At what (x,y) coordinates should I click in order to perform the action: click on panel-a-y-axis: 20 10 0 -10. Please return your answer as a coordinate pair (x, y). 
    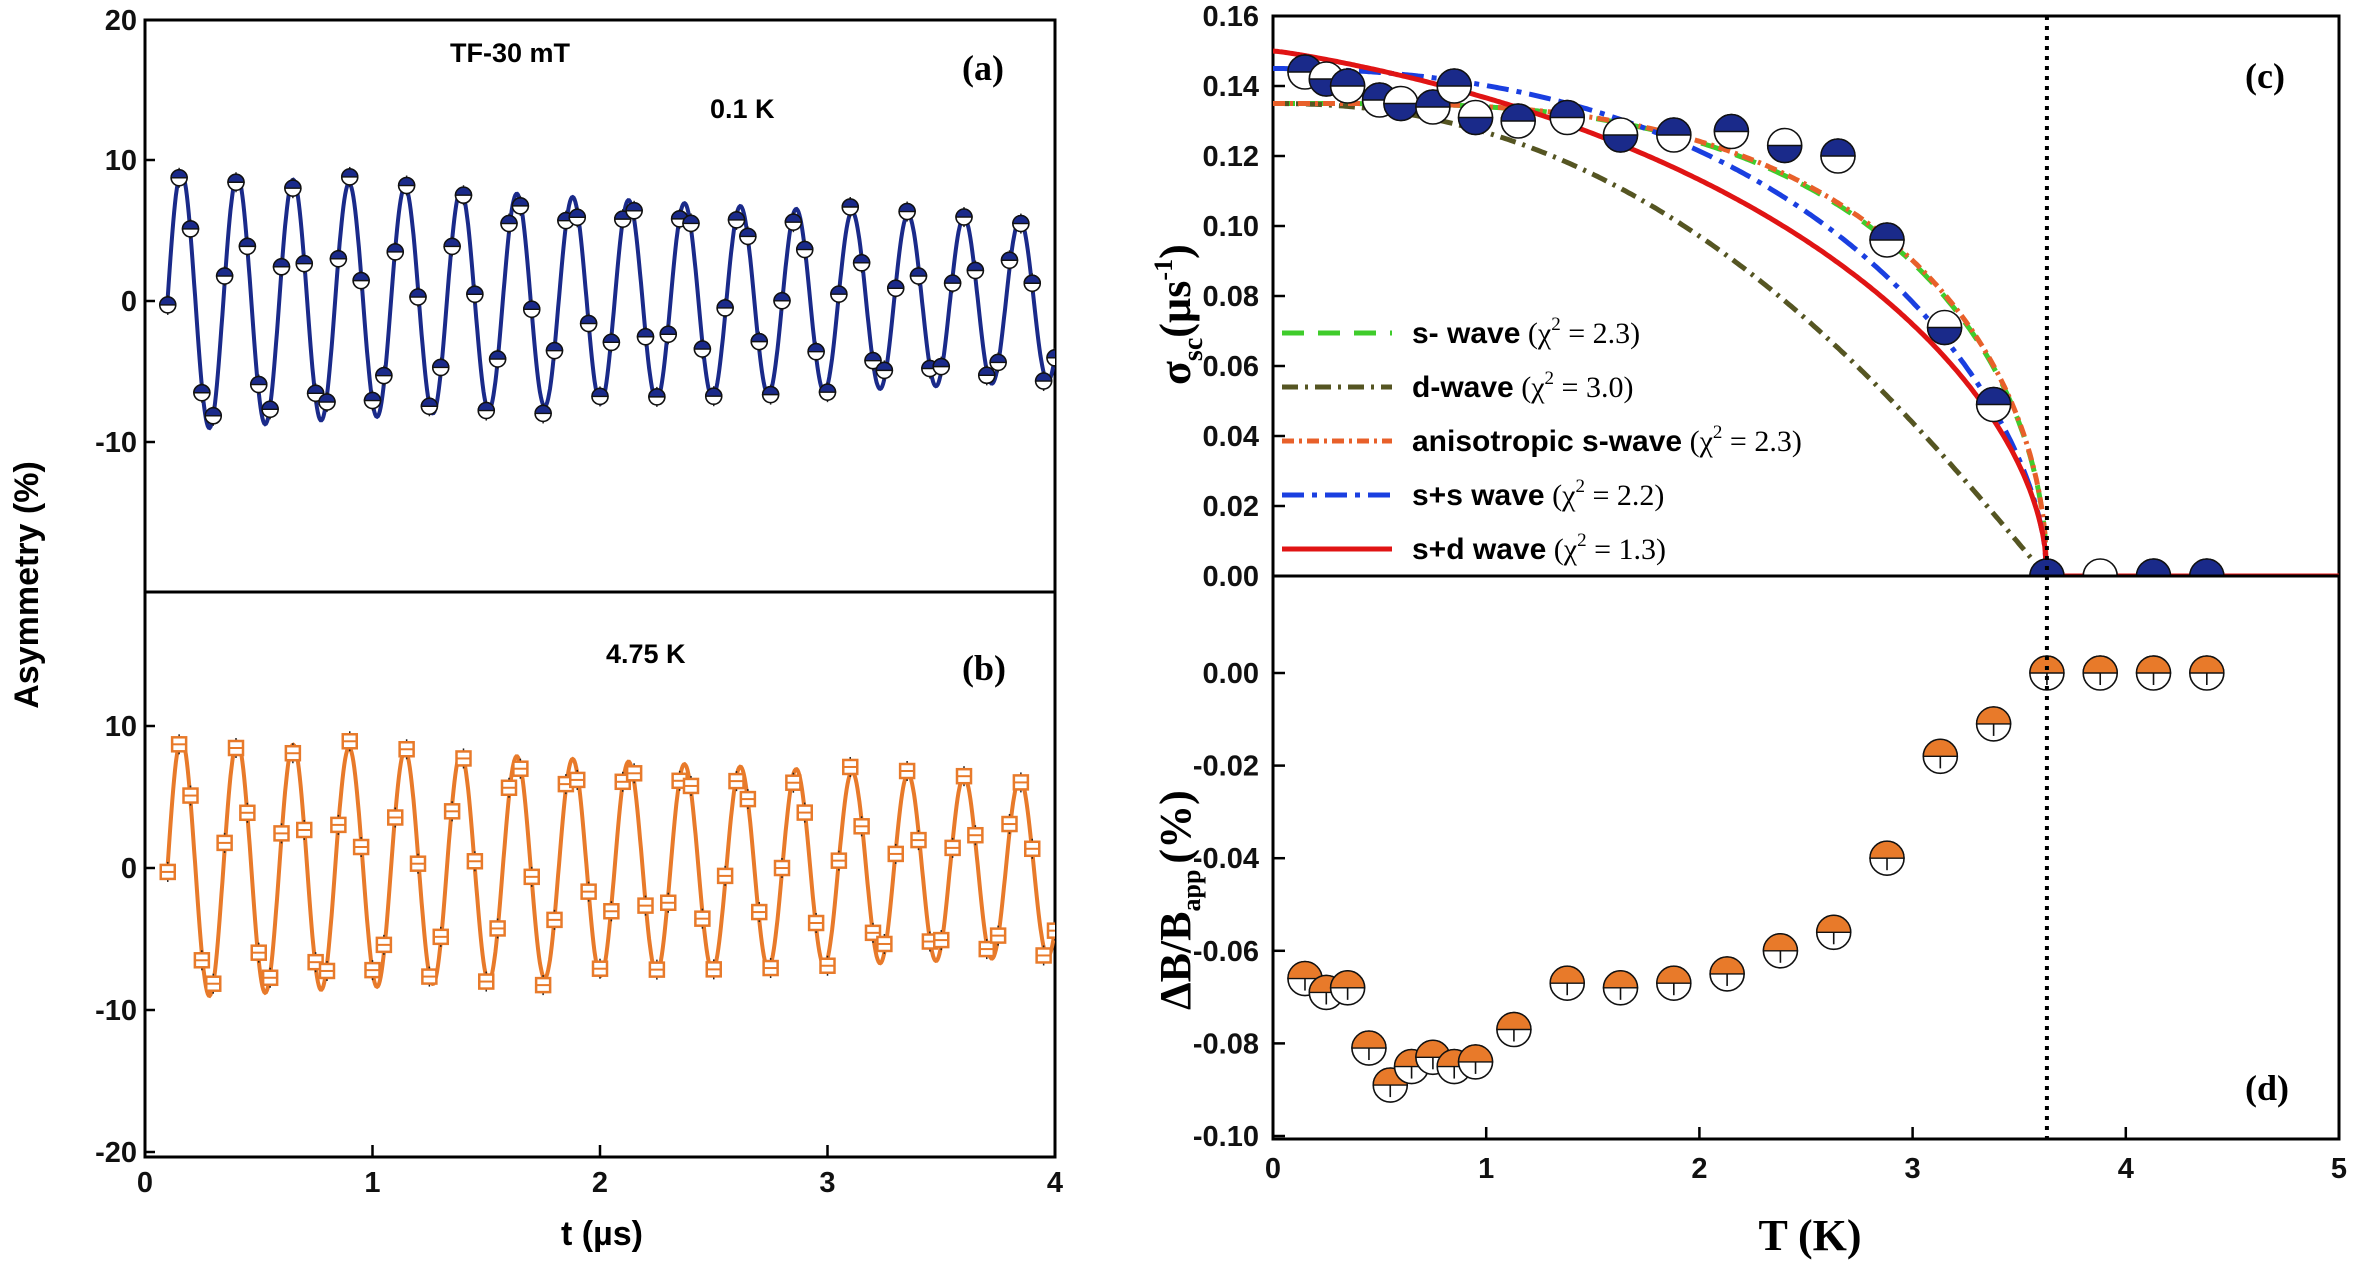
    Looking at the image, I should click on (125, 232).